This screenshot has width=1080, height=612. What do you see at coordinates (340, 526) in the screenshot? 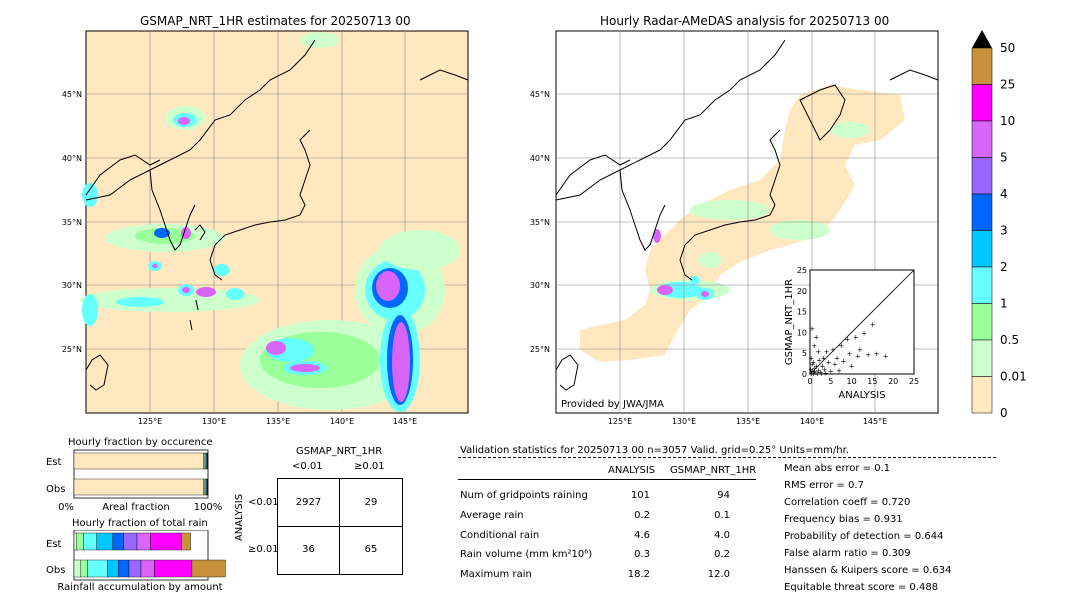
I see `contingency-table: 2927 29 36 65` at bounding box center [340, 526].